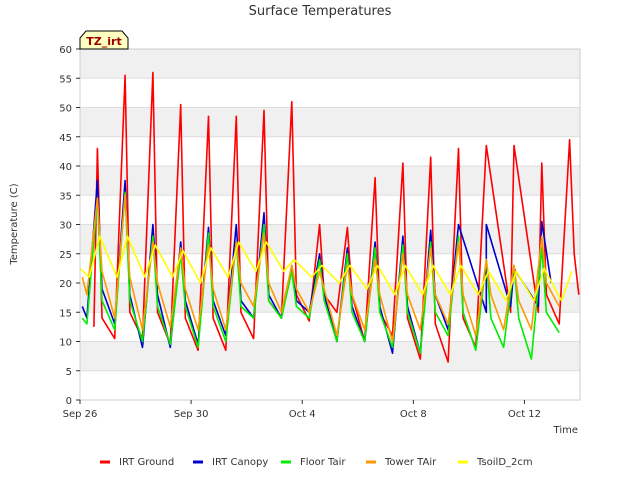 The image size is (640, 480). Describe the element at coordinates (146, 462) in the screenshot. I see `legend-label: IRT Ground` at that location.